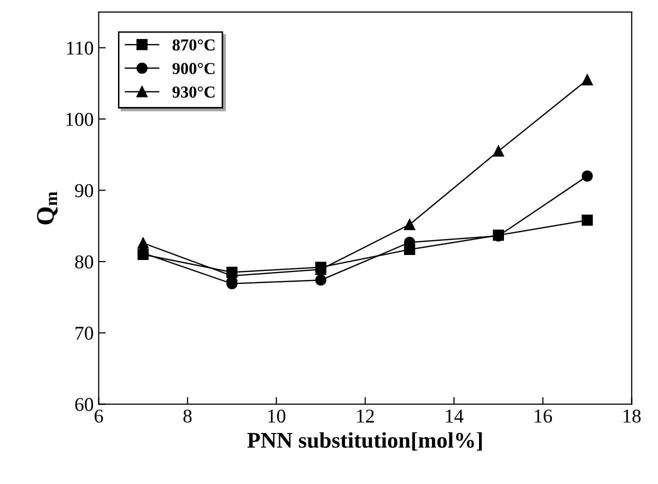 This screenshot has width=658, height=484. What do you see at coordinates (80, 48) in the screenshot?
I see `y-tick-label: 110` at bounding box center [80, 48].